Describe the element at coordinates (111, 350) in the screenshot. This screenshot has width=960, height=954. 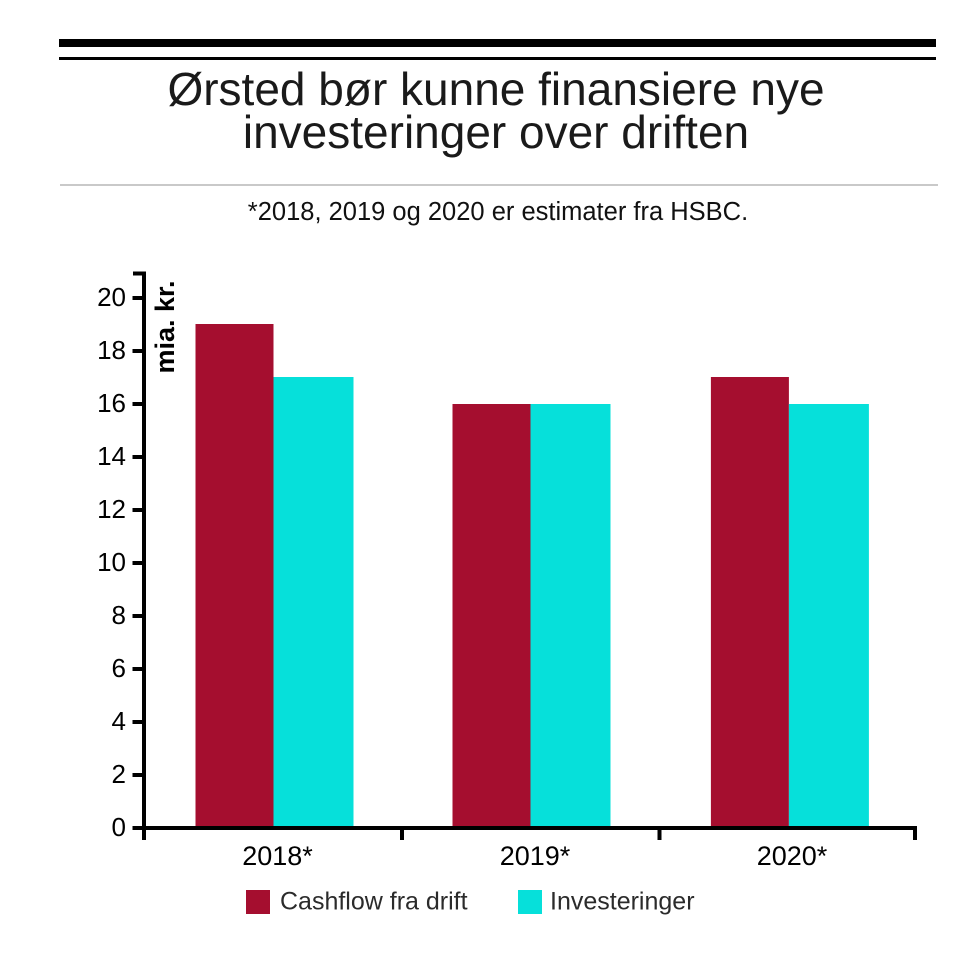
I see `svg-text: 18` at that location.